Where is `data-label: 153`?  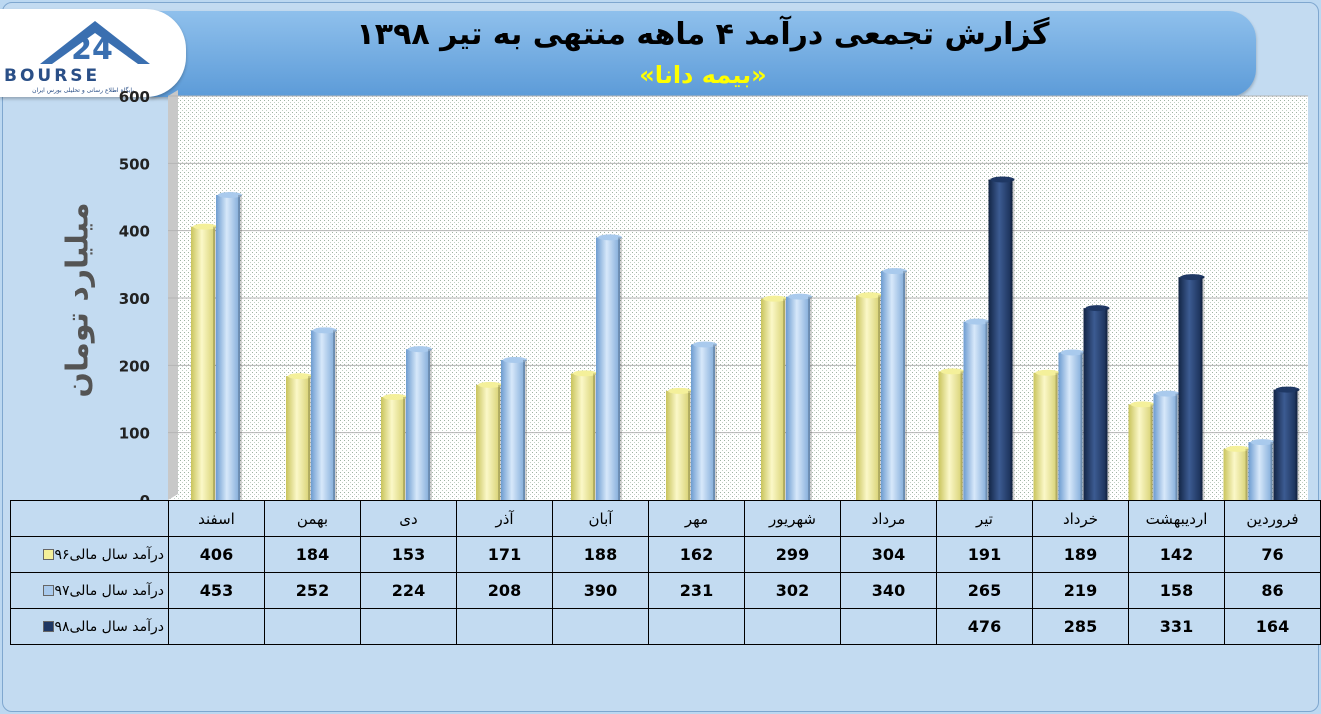 data-label: 153 is located at coordinates (408, 554).